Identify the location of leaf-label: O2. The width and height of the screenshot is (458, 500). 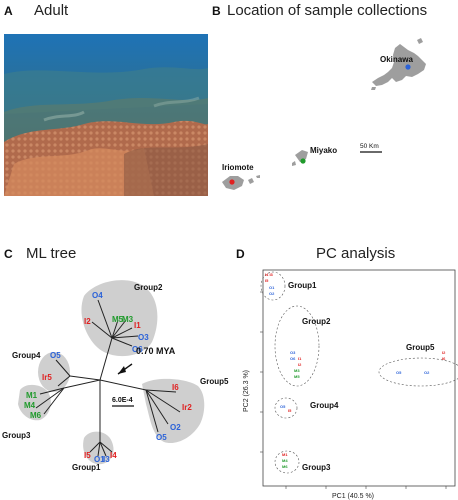
(175, 427).